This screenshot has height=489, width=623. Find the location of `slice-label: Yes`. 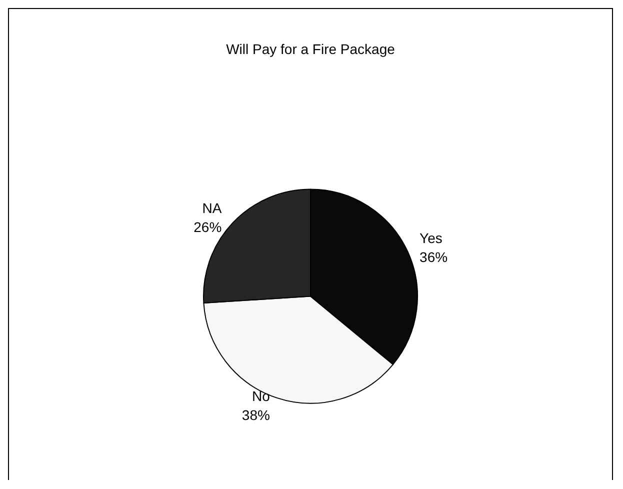

slice-label: Yes is located at coordinates (431, 238).